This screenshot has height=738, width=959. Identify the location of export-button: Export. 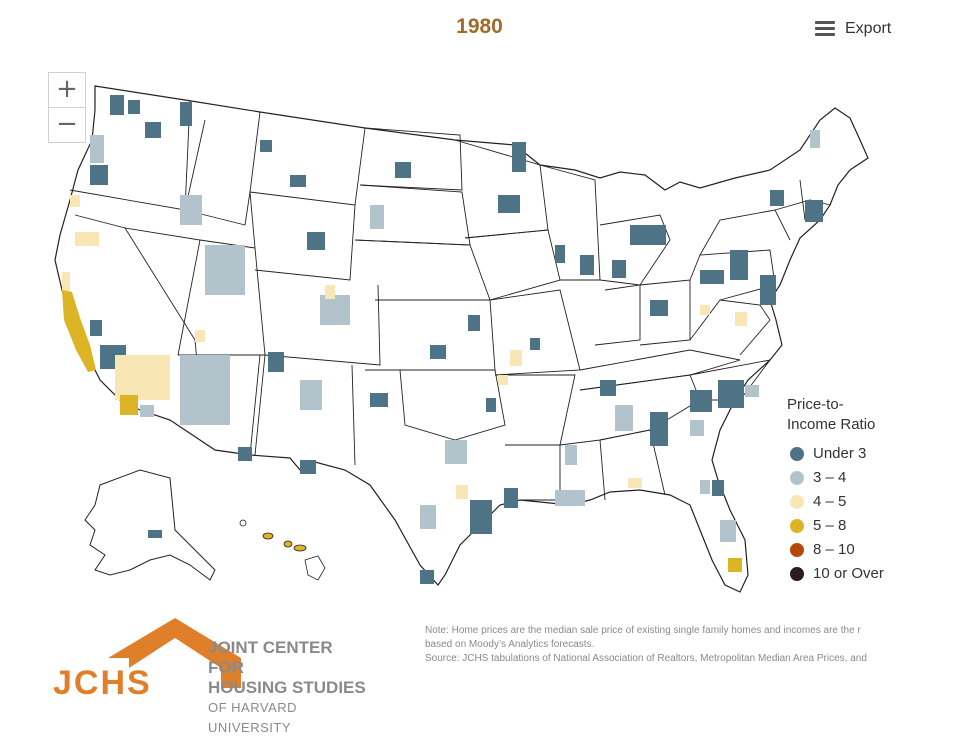
(853, 29).